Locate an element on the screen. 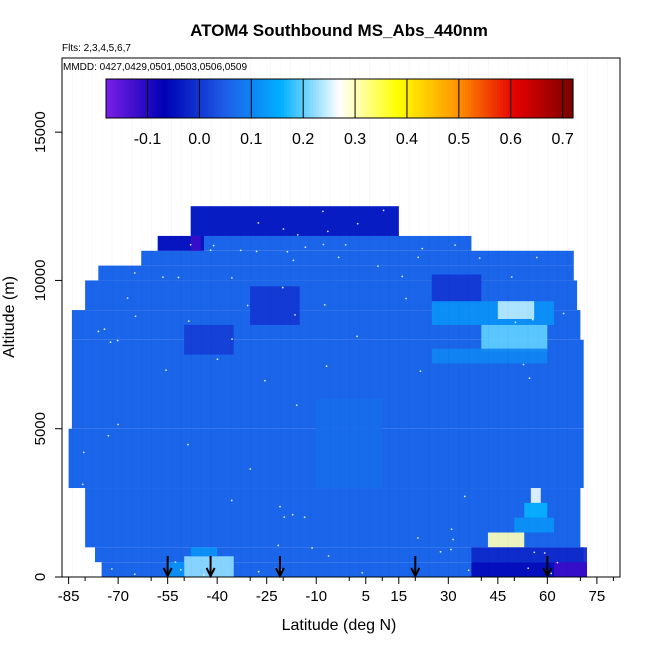 This screenshot has width=650, height=650. x-tick-label: -85 is located at coordinates (69, 596).